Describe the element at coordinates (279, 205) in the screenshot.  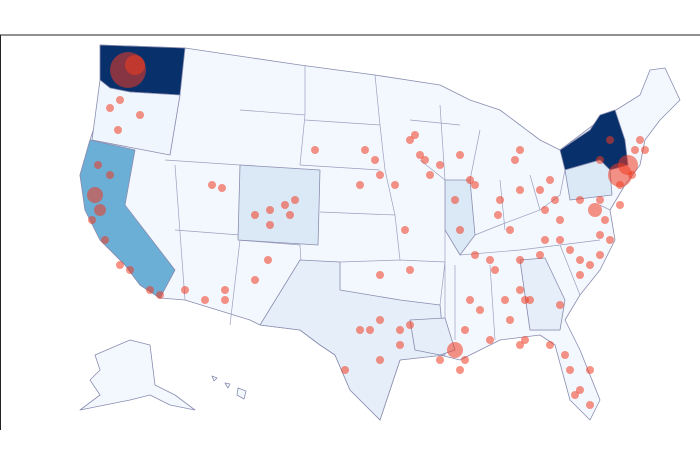
I see `state-colorado` at that location.